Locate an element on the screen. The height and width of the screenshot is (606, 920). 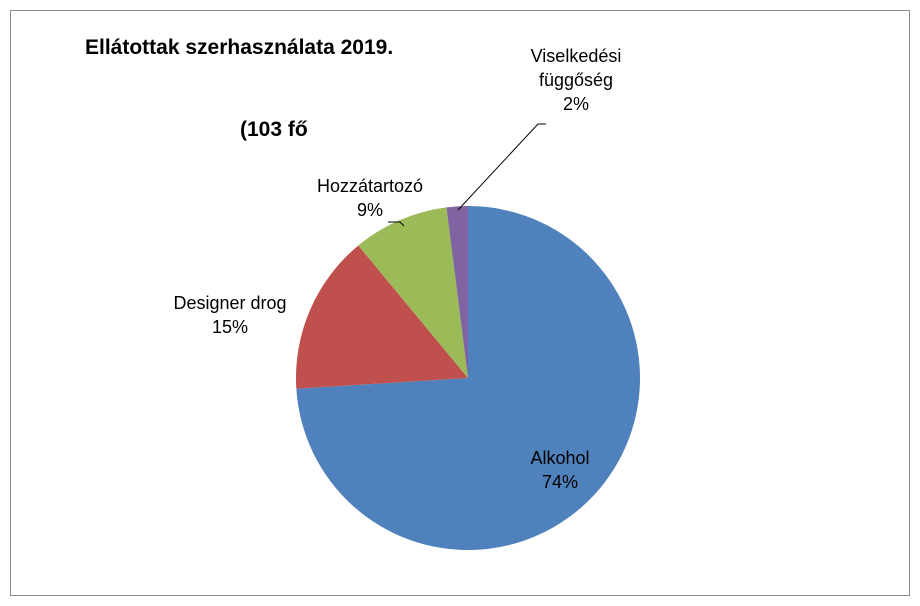
category-label: Viselkedési függőség is located at coordinates (576, 68).